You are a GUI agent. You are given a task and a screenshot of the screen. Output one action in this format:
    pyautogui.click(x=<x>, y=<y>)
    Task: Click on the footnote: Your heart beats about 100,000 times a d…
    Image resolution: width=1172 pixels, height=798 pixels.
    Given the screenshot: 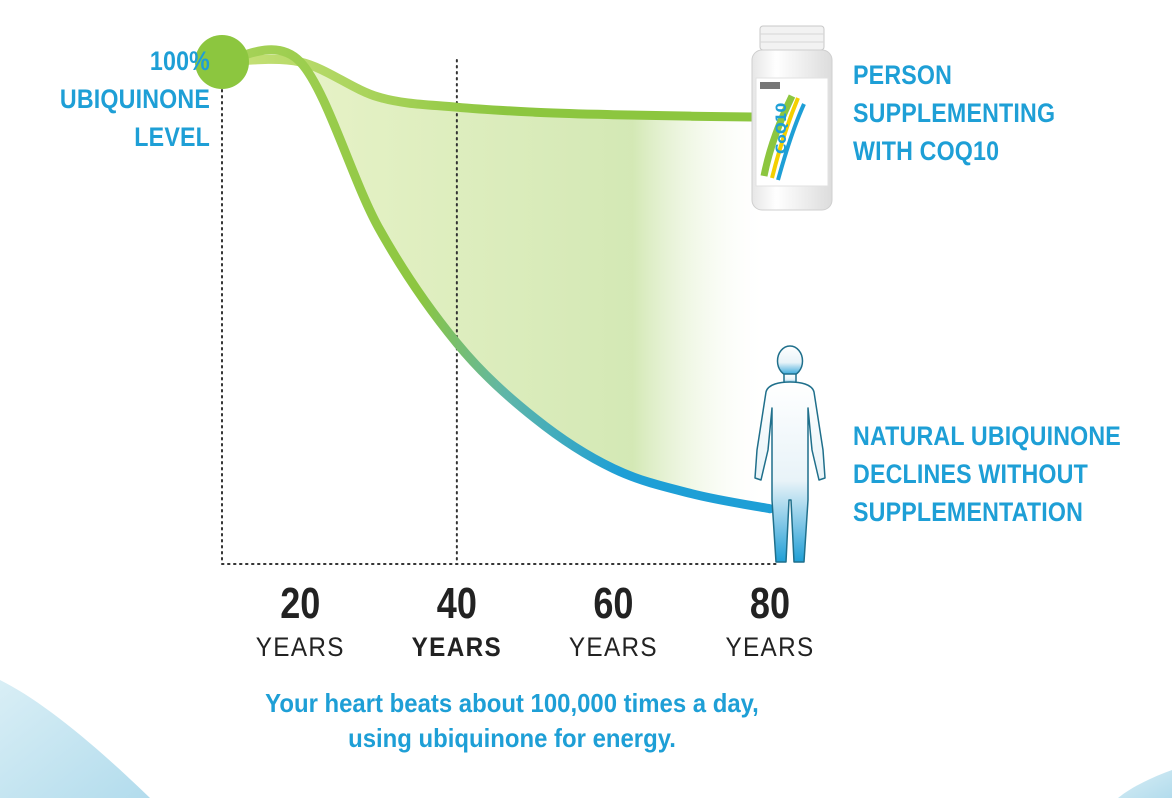 What is the action you would take?
    pyautogui.click(x=512, y=721)
    